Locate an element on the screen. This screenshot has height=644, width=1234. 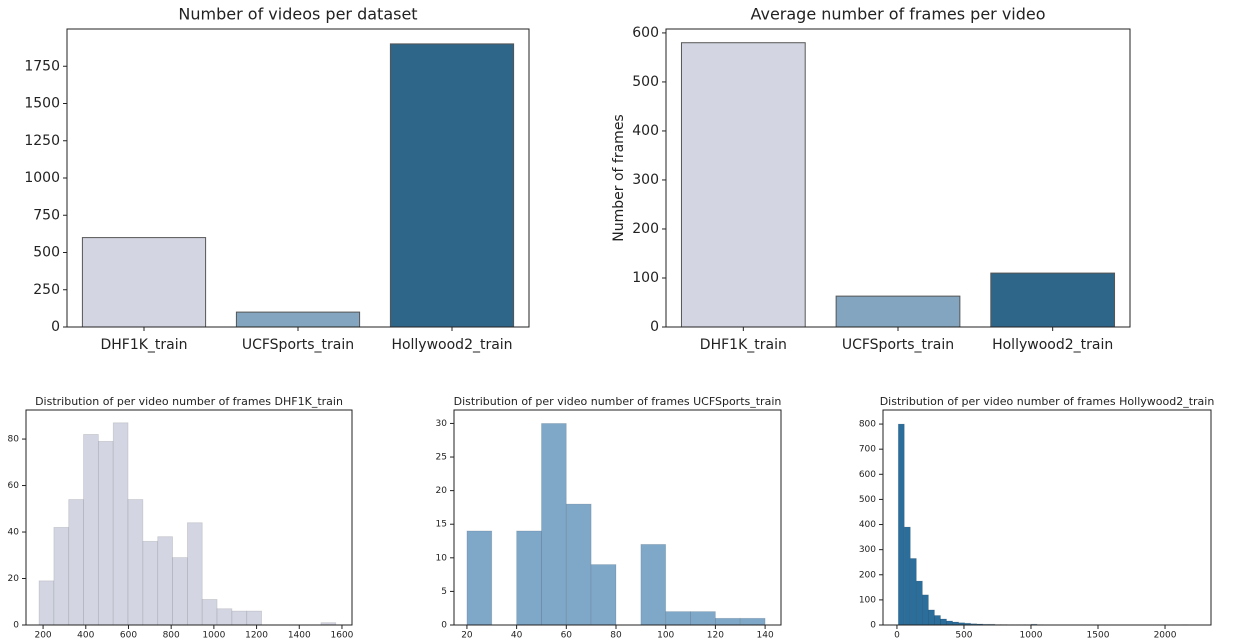
y-tick-label: 700 is located at coordinates (867, 450).